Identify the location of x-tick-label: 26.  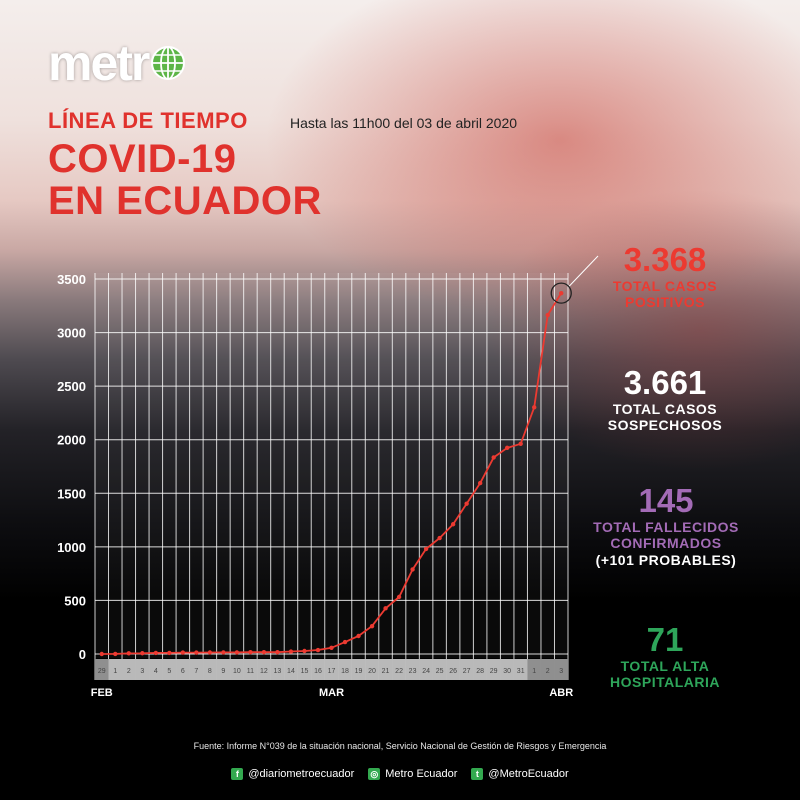
(453, 671).